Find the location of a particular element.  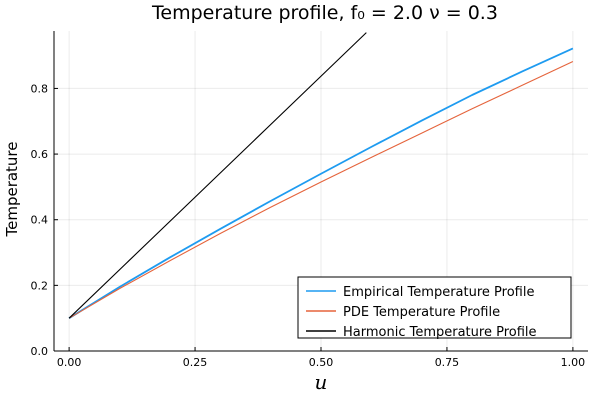

x-tick-label: 0.50 is located at coordinates (321, 362).